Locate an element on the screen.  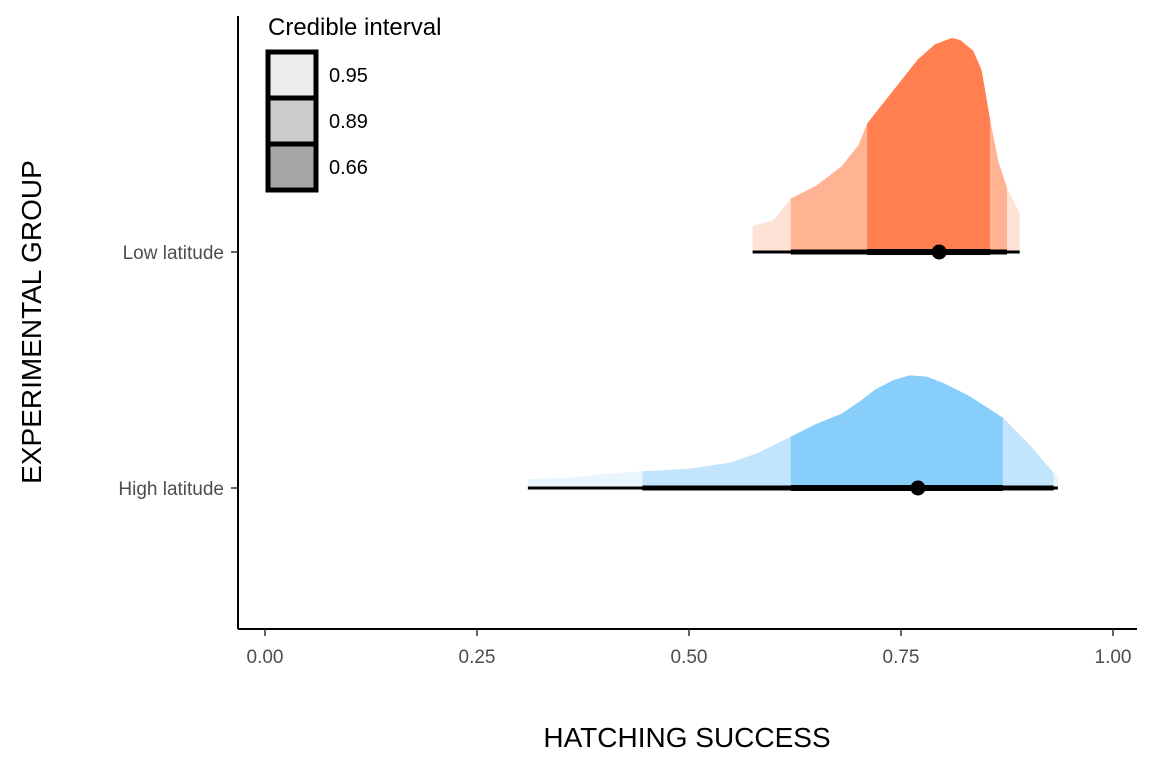
x-tick-label: 1.00 is located at coordinates (1113, 657).